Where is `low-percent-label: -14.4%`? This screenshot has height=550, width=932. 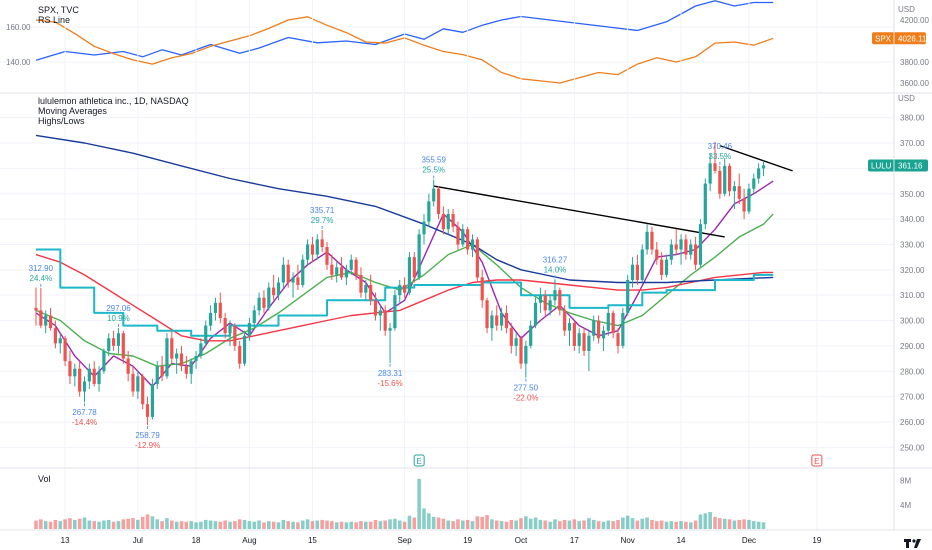
low-percent-label: -14.4% is located at coordinates (84, 422).